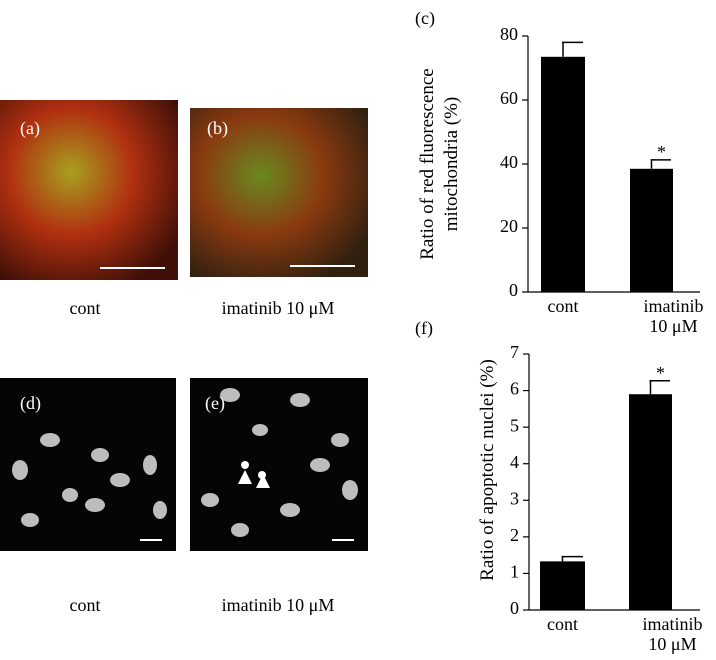  Describe the element at coordinates (217, 128) in the screenshot. I see `panel-label: (b)` at that location.